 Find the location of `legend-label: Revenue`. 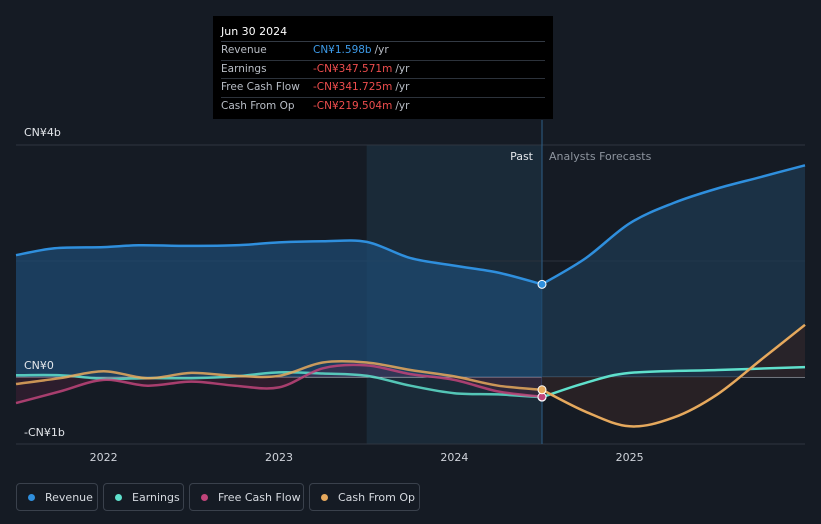

legend-label: Revenue is located at coordinates (69, 497).